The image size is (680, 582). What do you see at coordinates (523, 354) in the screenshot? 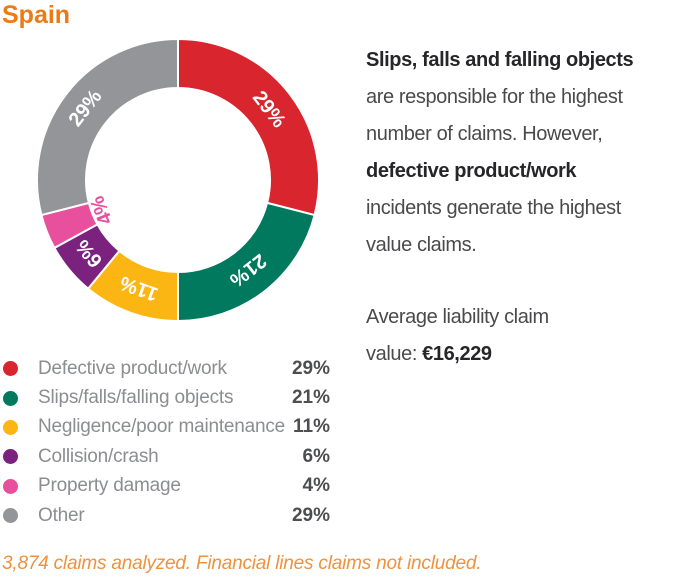
I see `average-claim-line2: value: €16,229` at bounding box center [523, 354].